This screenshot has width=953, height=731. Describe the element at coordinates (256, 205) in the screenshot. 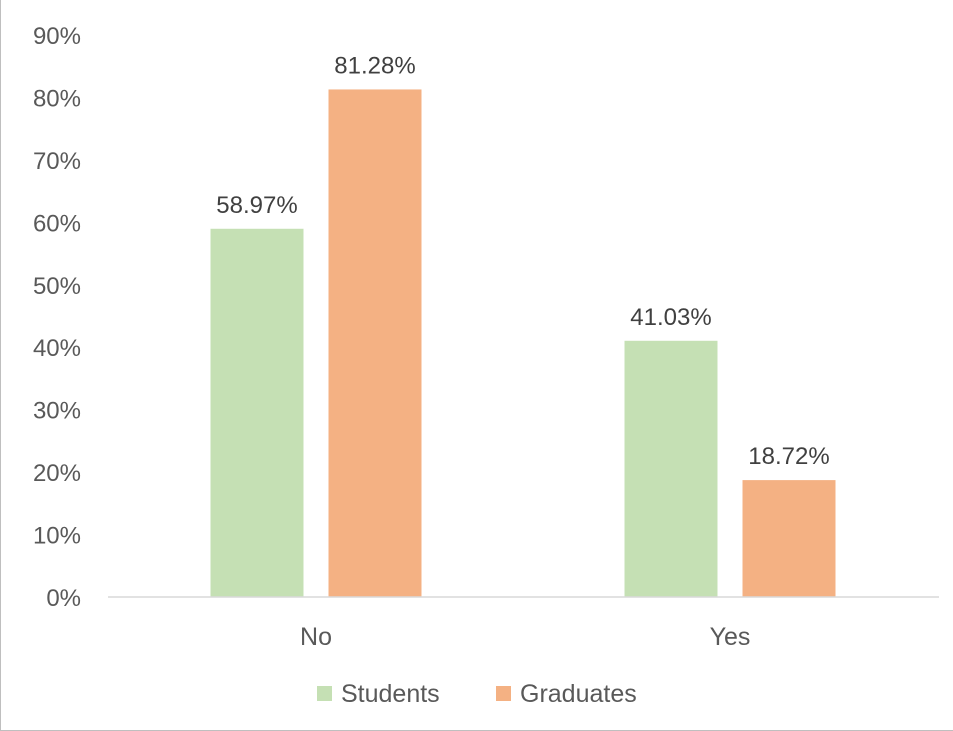

I see `data-label: 58.97%` at that location.